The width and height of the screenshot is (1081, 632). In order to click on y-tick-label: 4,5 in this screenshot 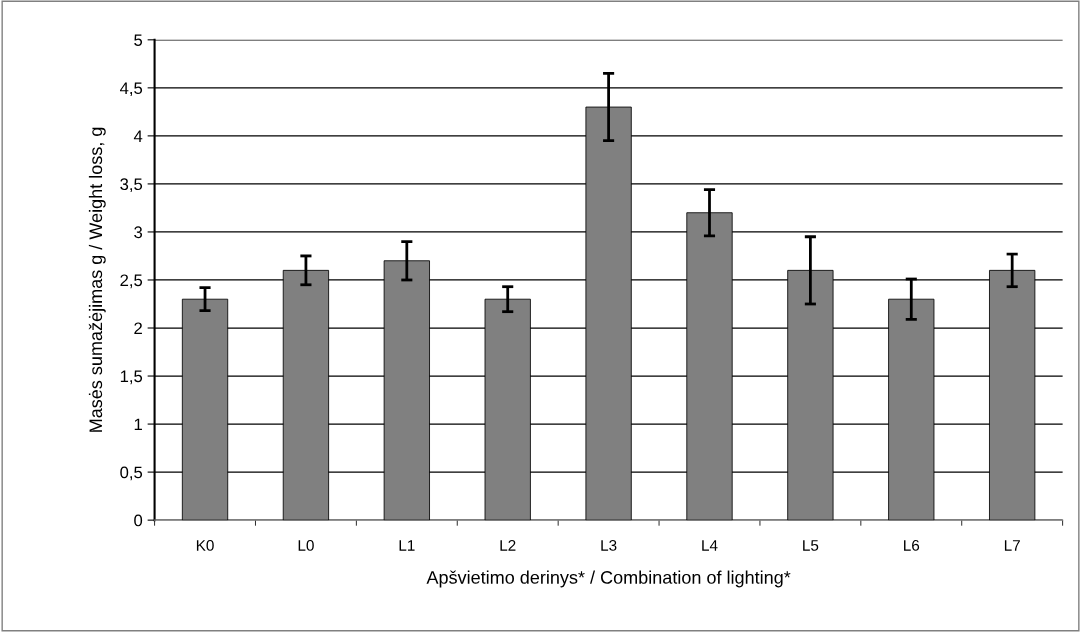, I will do `click(131, 89)`.